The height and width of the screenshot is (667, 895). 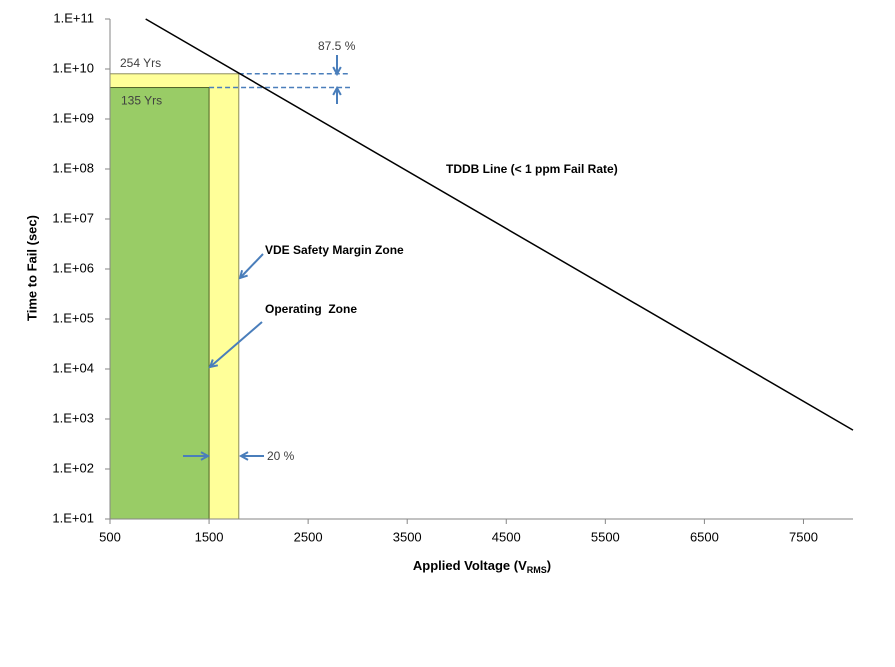 What do you see at coordinates (140, 63) in the screenshot?
I see `zone-top-label: 254 Yrs` at bounding box center [140, 63].